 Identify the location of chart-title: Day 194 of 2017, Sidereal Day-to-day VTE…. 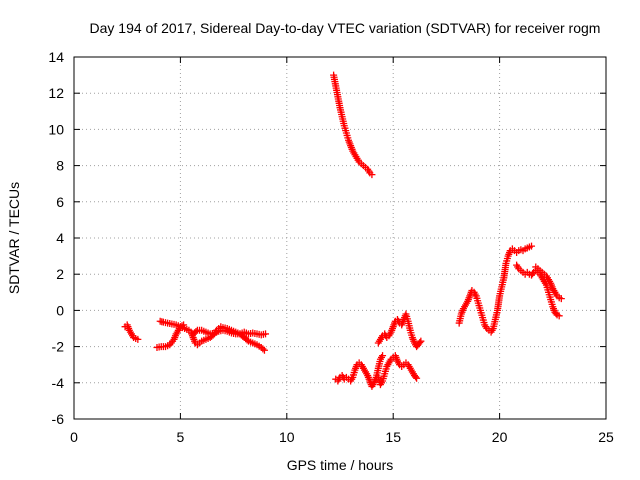
(345, 28).